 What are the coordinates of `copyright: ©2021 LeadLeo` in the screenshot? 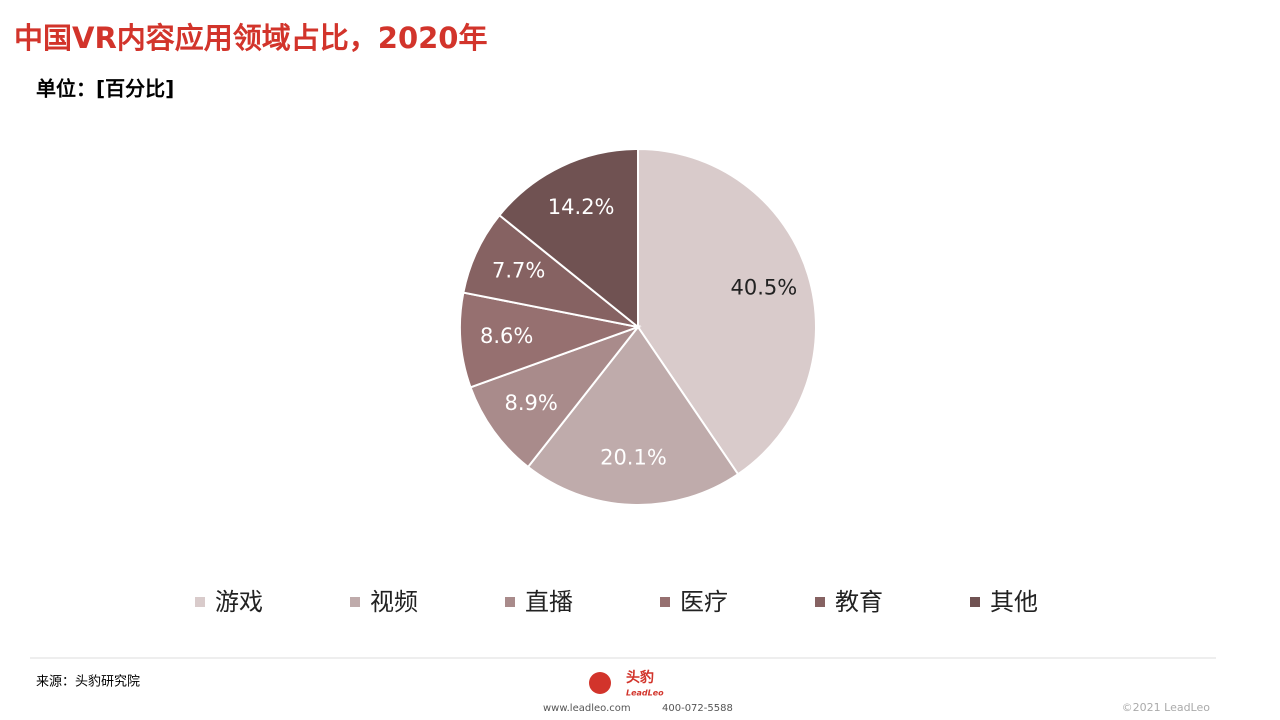 It's located at (1166, 707).